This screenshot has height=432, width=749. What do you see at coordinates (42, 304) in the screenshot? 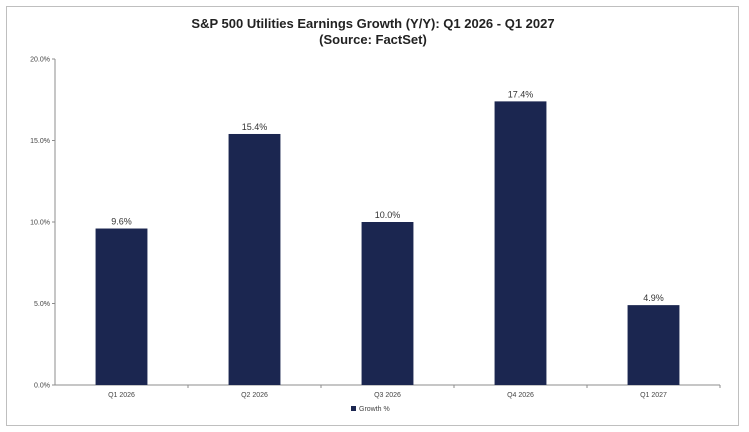
I see `y-tick-label: 5.0%` at bounding box center [42, 304].